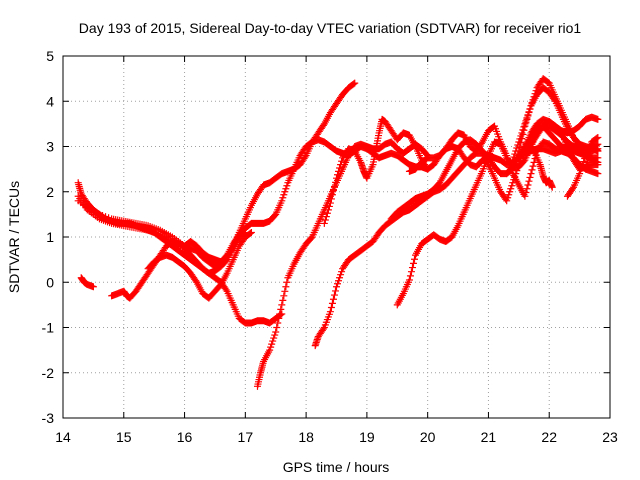 The width and height of the screenshot is (640, 480). I want to click on x-tick-label: 22, so click(549, 437).